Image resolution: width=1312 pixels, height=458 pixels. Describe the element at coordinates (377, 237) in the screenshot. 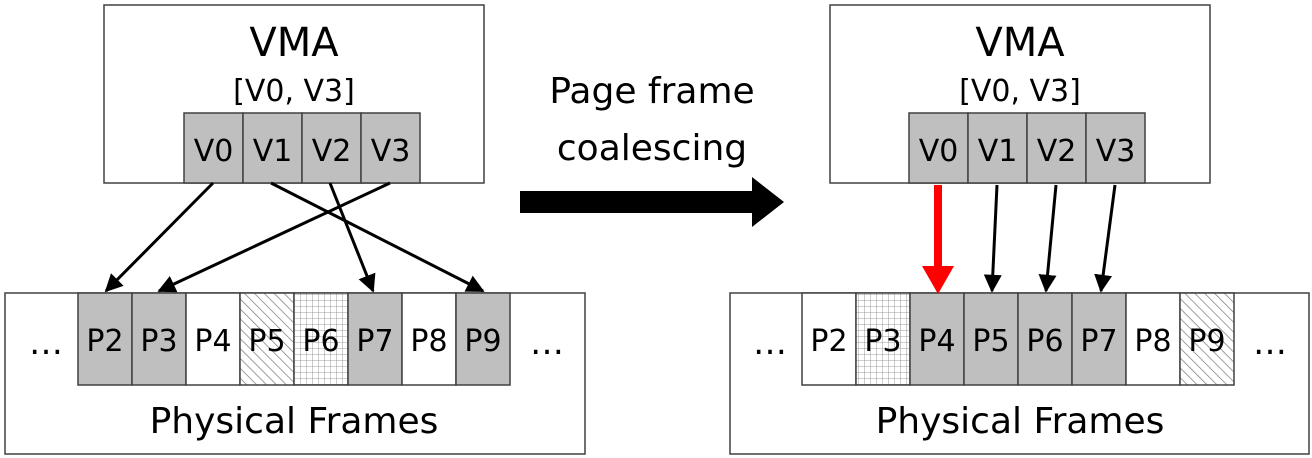

I see `arrow-v1-p9` at that location.